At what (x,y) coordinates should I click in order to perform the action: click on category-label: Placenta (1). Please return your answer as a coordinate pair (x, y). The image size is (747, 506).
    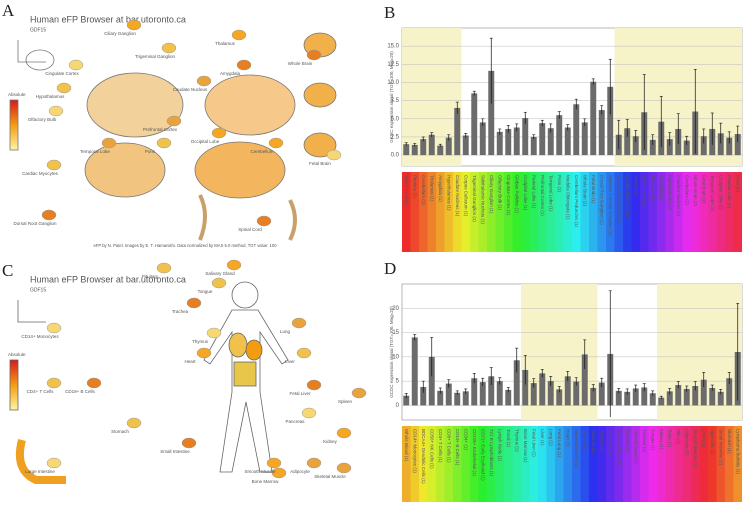
    Looking at the image, I should click on (593, 441).